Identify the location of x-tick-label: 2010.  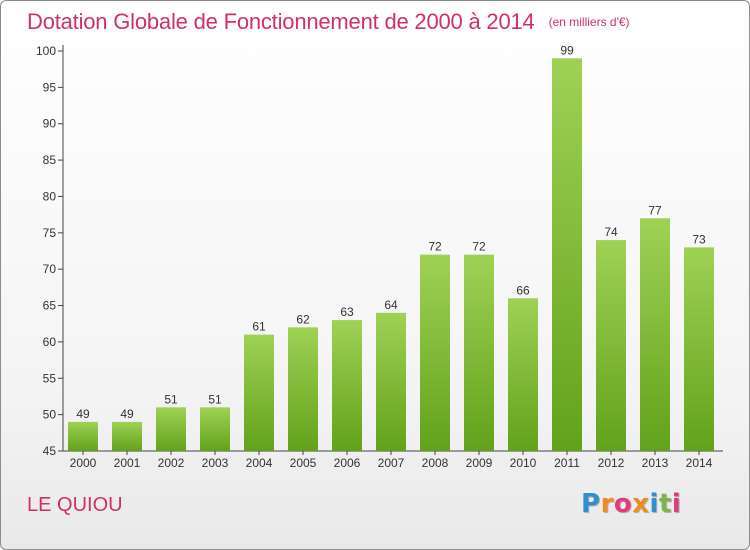
(523, 463).